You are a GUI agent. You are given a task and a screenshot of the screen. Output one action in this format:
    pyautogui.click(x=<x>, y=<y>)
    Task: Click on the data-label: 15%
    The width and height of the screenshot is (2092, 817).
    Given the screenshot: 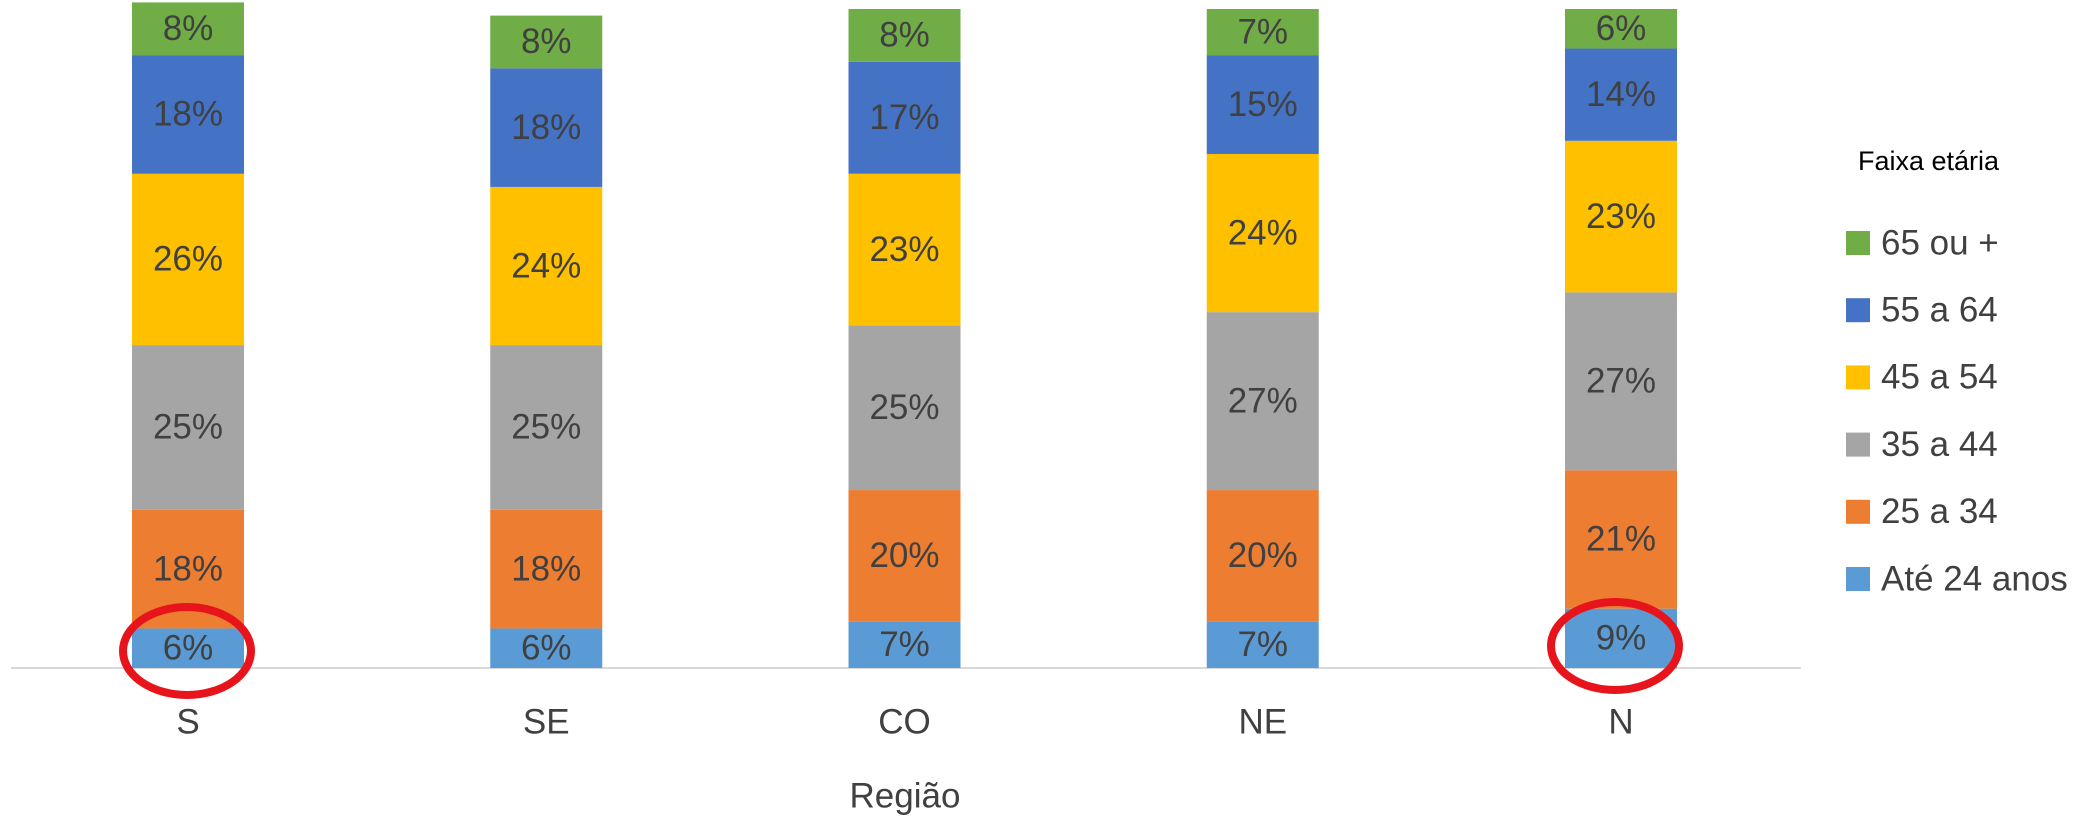 What is the action you would take?
    pyautogui.click(x=1263, y=104)
    